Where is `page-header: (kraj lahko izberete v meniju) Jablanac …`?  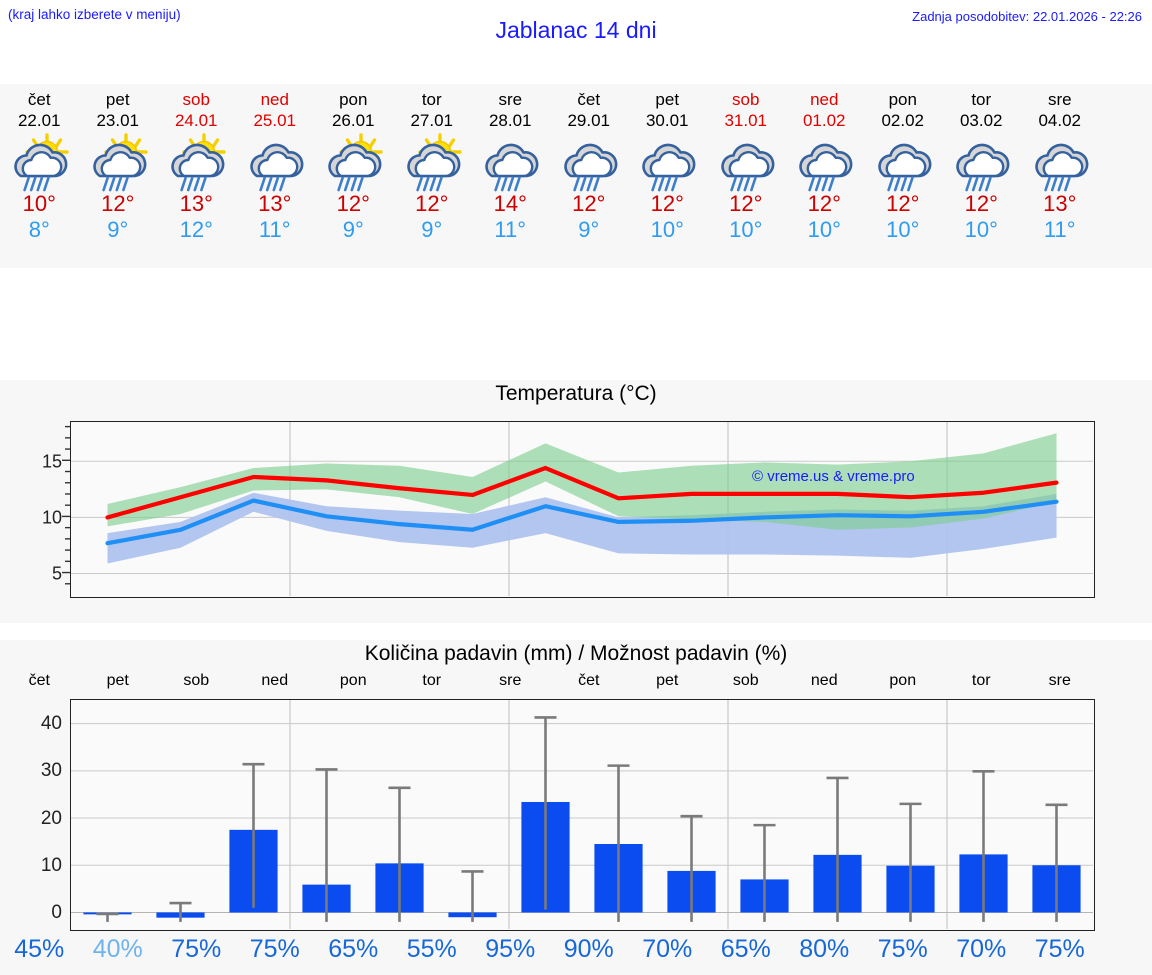
page-header: (kraj lahko izberete v meniju) Jablanac … is located at coordinates (576, 36).